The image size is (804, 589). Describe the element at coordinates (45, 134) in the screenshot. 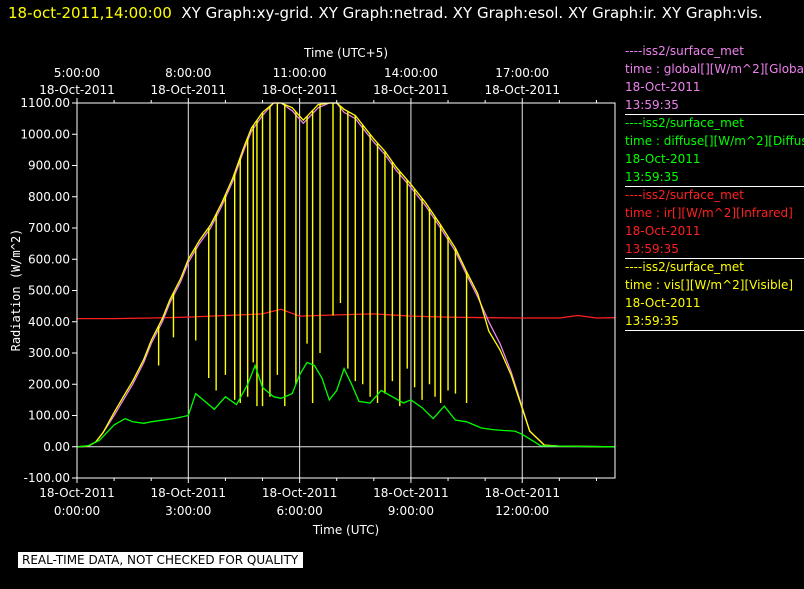

I see `y-tick-label: 1000.00` at that location.